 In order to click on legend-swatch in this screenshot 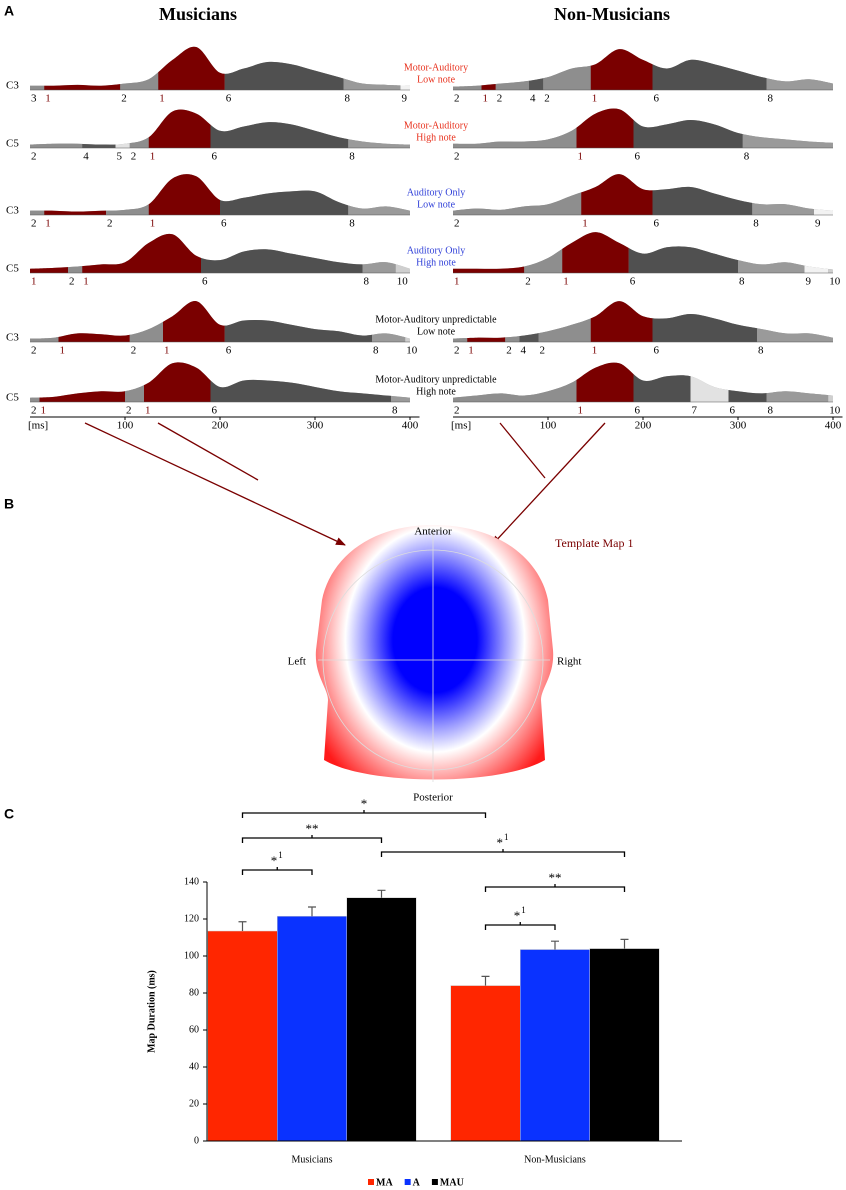, I will do `click(434, 1182)`.